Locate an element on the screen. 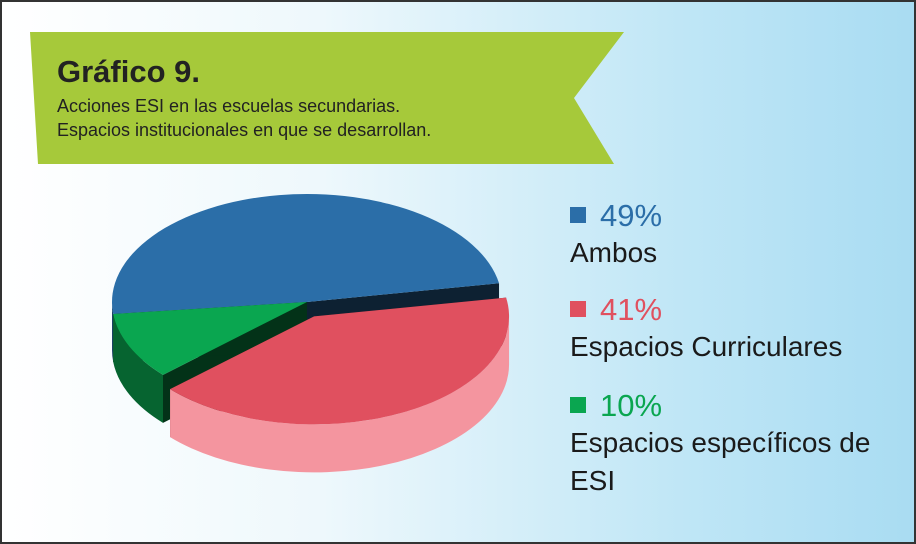 The image size is (916, 544). value-label: 49% is located at coordinates (631, 215).